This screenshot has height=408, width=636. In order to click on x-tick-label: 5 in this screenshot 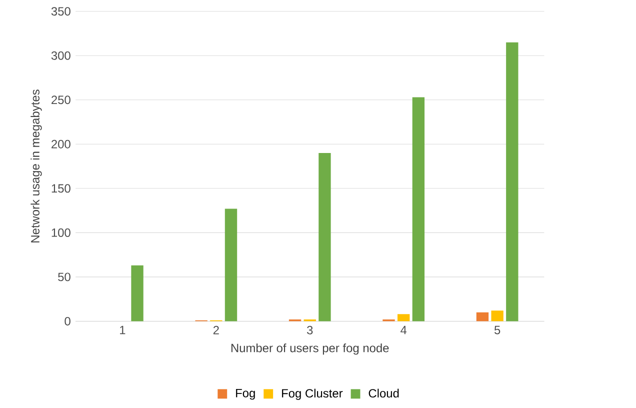, I will do `click(497, 330)`.